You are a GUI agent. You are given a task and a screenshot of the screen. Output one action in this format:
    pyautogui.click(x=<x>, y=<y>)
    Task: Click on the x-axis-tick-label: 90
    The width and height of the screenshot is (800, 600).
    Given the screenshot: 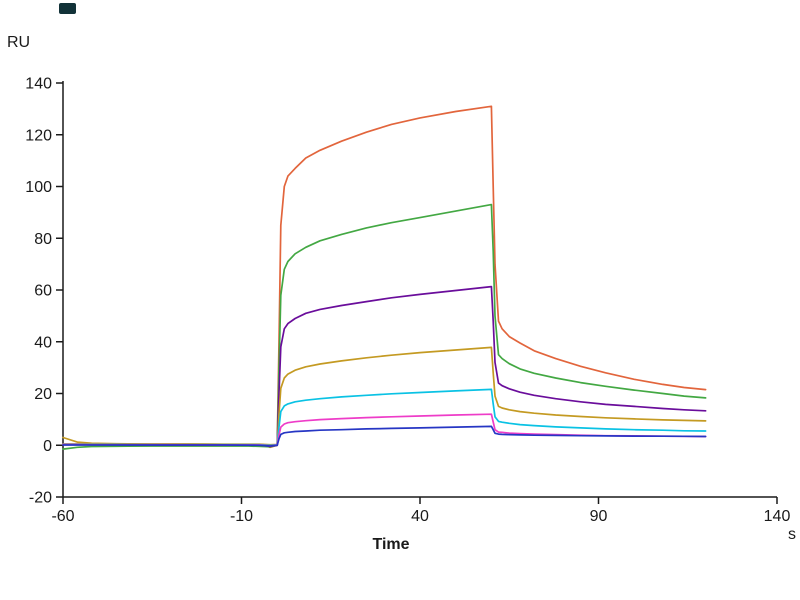 What is the action you would take?
    pyautogui.click(x=599, y=516)
    